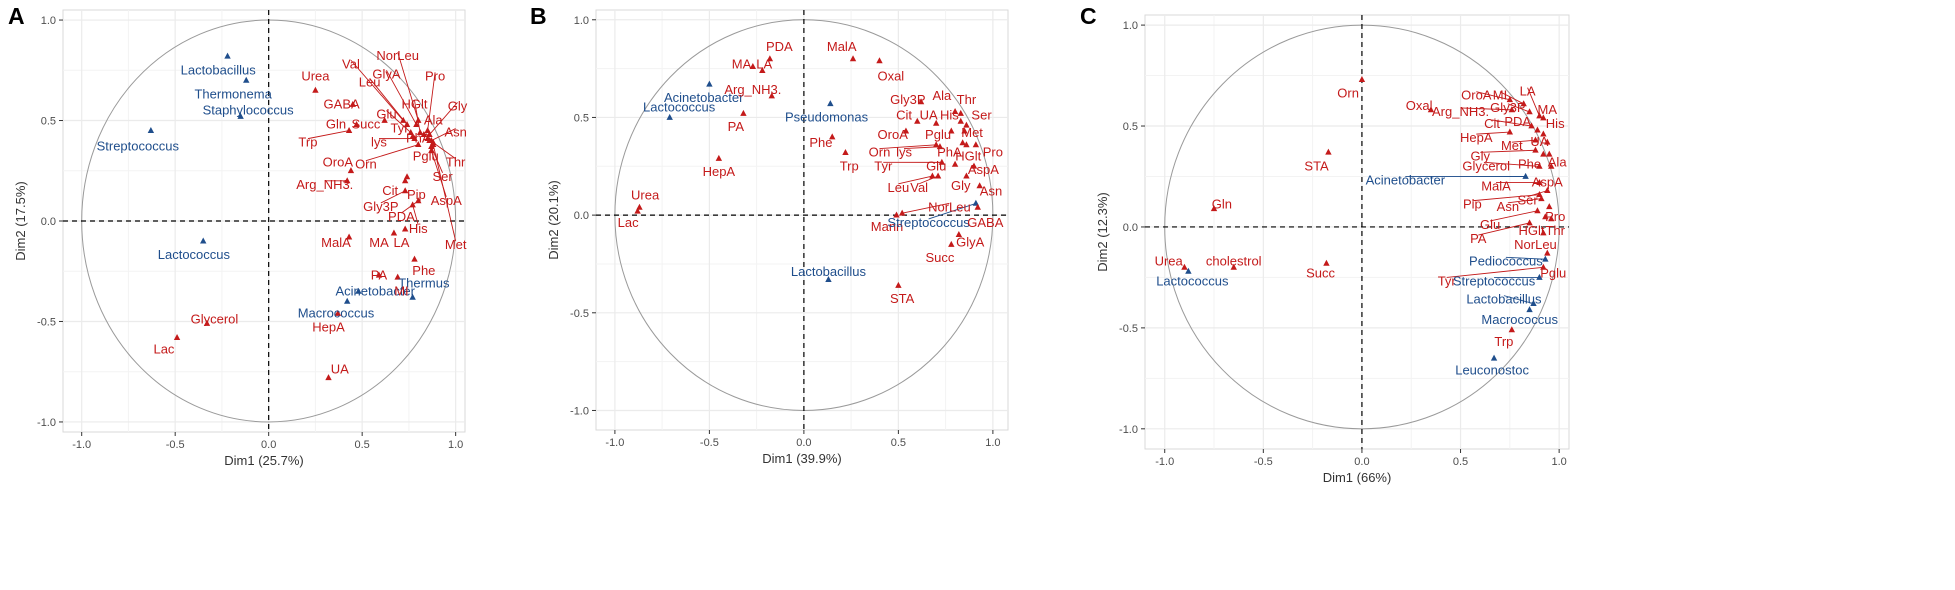  What do you see at coordinates (20, 220) in the screenshot?
I see `y-axis-title: Dim2 (17.5%)` at bounding box center [20, 220].